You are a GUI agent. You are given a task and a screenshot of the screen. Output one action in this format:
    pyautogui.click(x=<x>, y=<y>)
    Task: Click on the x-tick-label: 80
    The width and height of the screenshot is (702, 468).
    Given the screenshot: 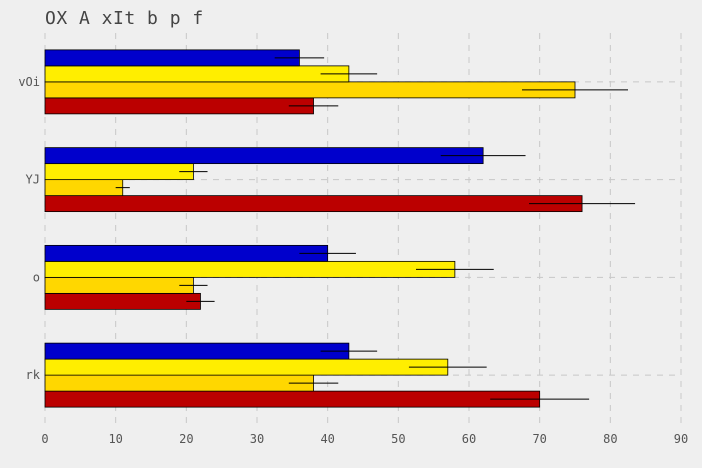 What is the action you would take?
    pyautogui.click(x=610, y=439)
    